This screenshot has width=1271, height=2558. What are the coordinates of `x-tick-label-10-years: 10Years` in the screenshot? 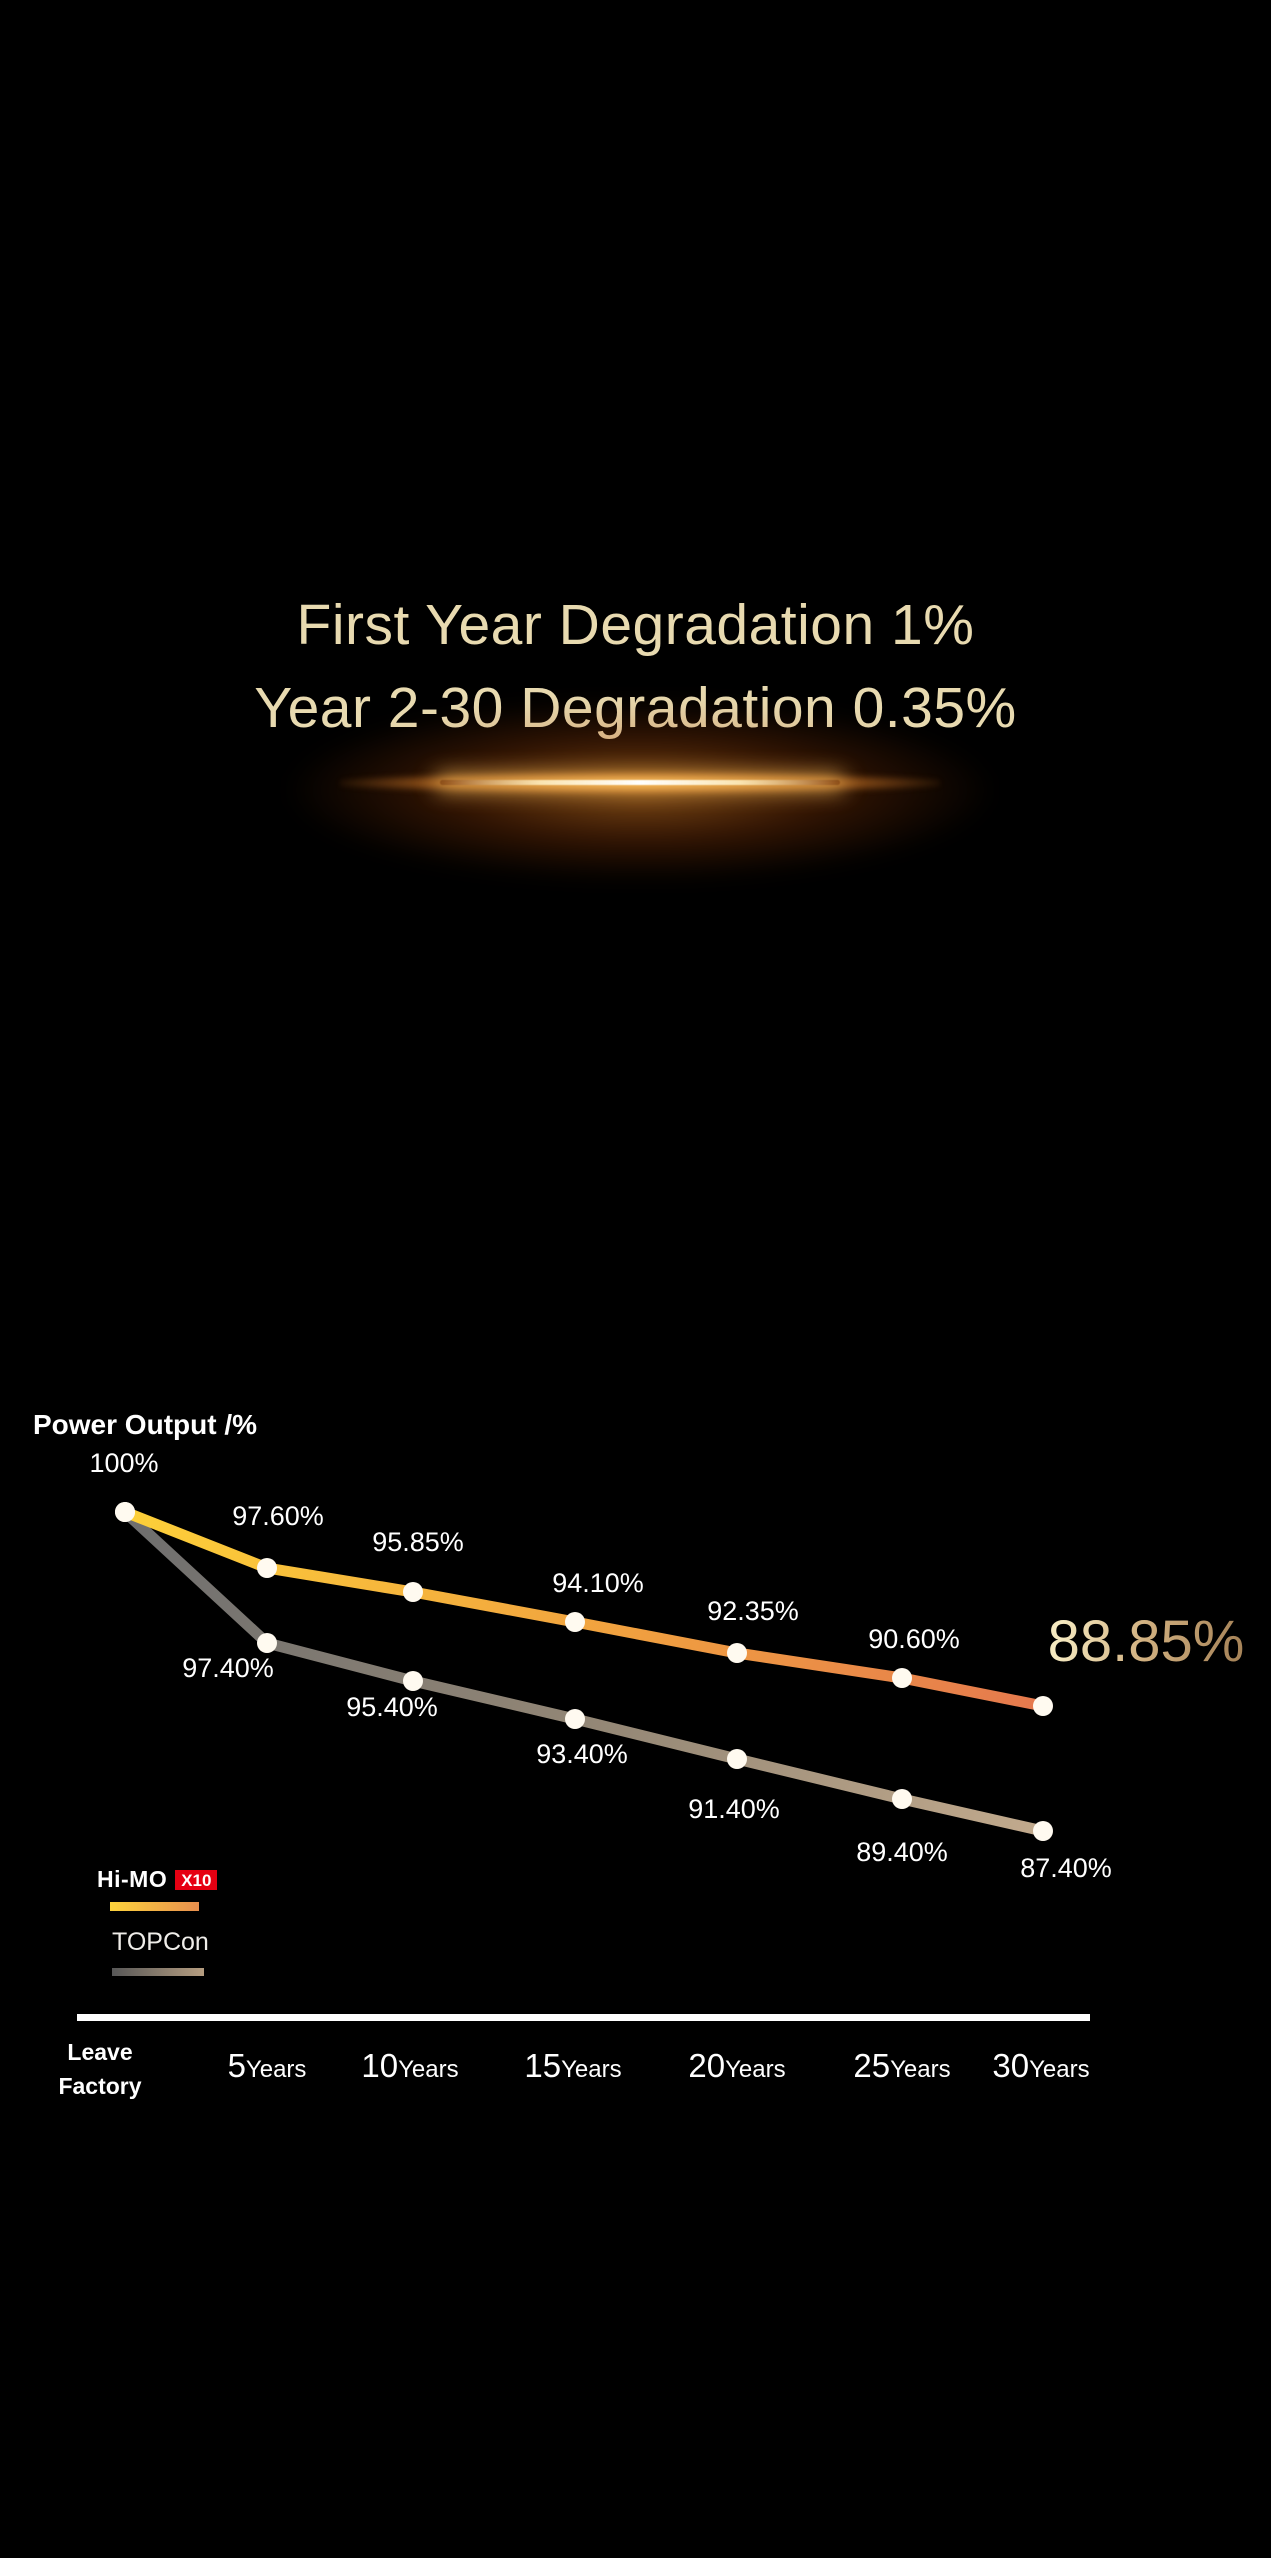 It's located at (409, 2065).